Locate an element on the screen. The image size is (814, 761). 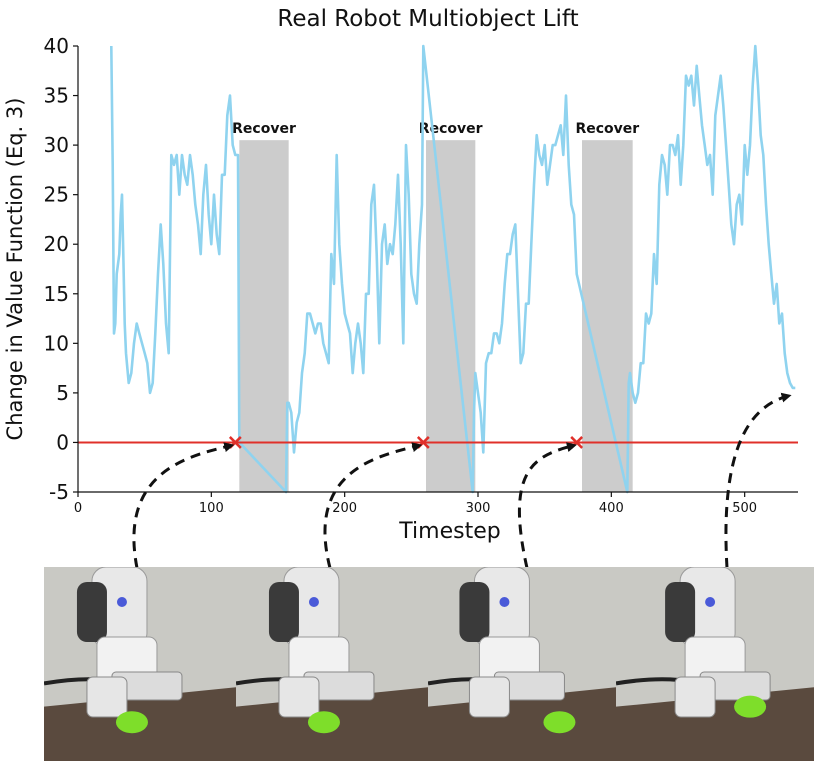
x-tick-label: 0 is located at coordinates (78, 508).